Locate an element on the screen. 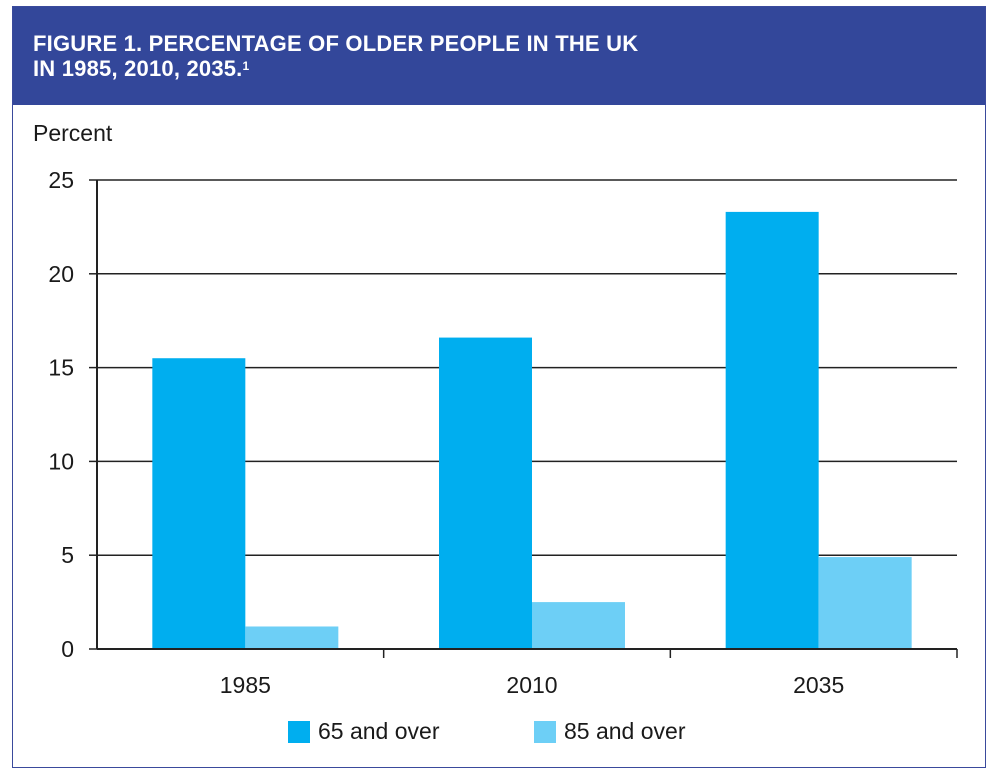 The width and height of the screenshot is (1000, 775). bar-65-and-over-2010 is located at coordinates (485, 493).